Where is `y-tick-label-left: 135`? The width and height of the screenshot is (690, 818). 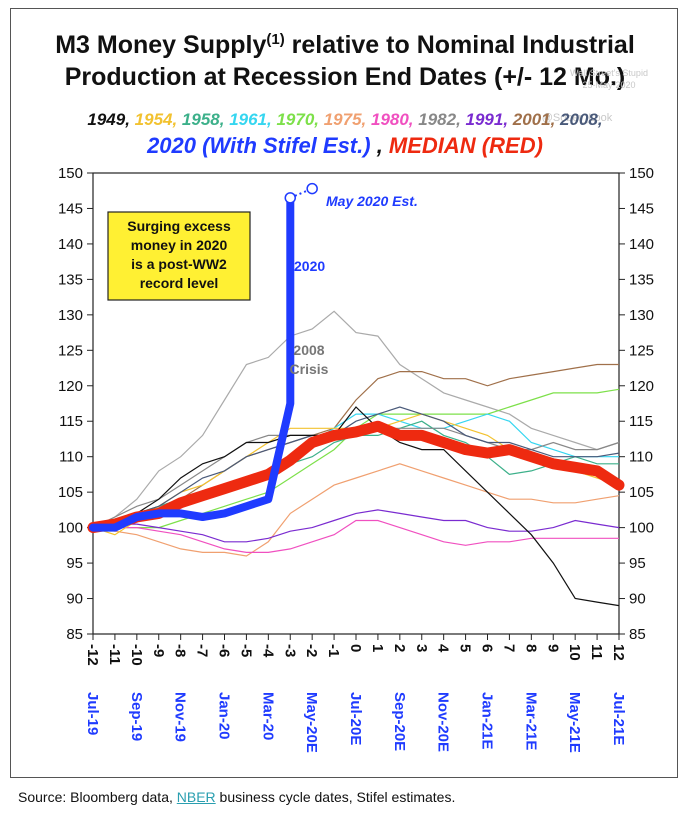 y-tick-label-left: 135 is located at coordinates (70, 279).